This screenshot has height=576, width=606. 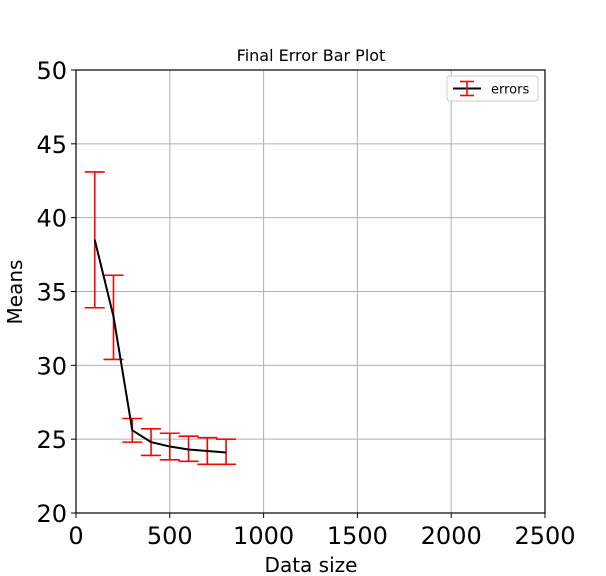 I want to click on x-tick-label: 2500, so click(x=544, y=536).